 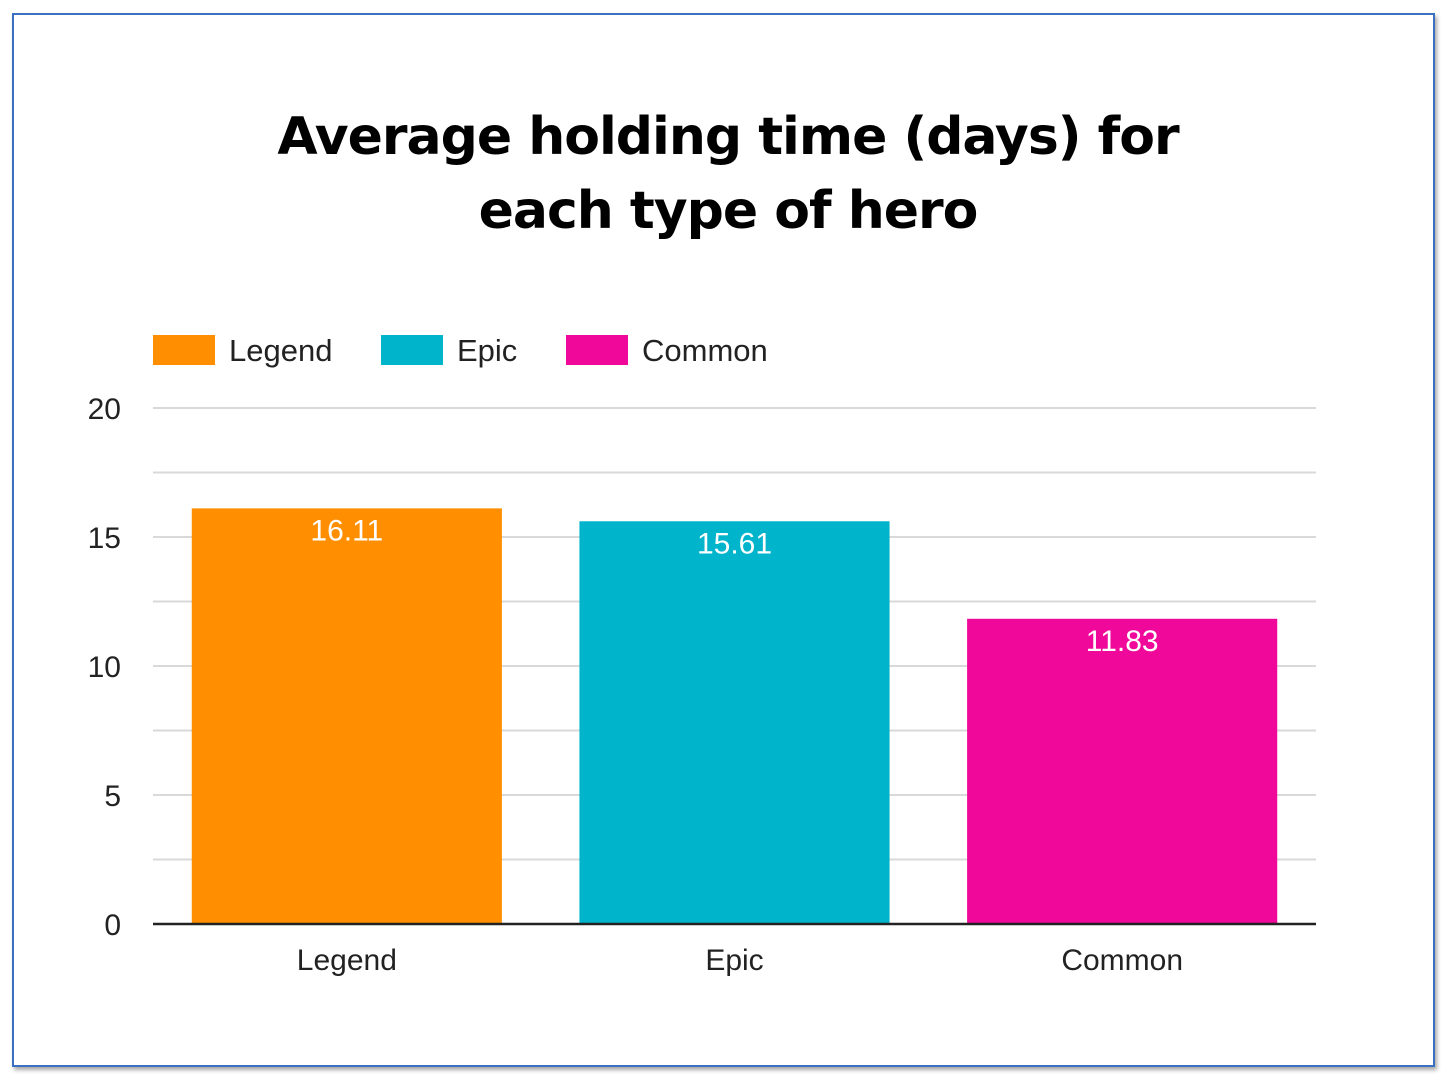 I want to click on data-label: 16.11, so click(x=346, y=530).